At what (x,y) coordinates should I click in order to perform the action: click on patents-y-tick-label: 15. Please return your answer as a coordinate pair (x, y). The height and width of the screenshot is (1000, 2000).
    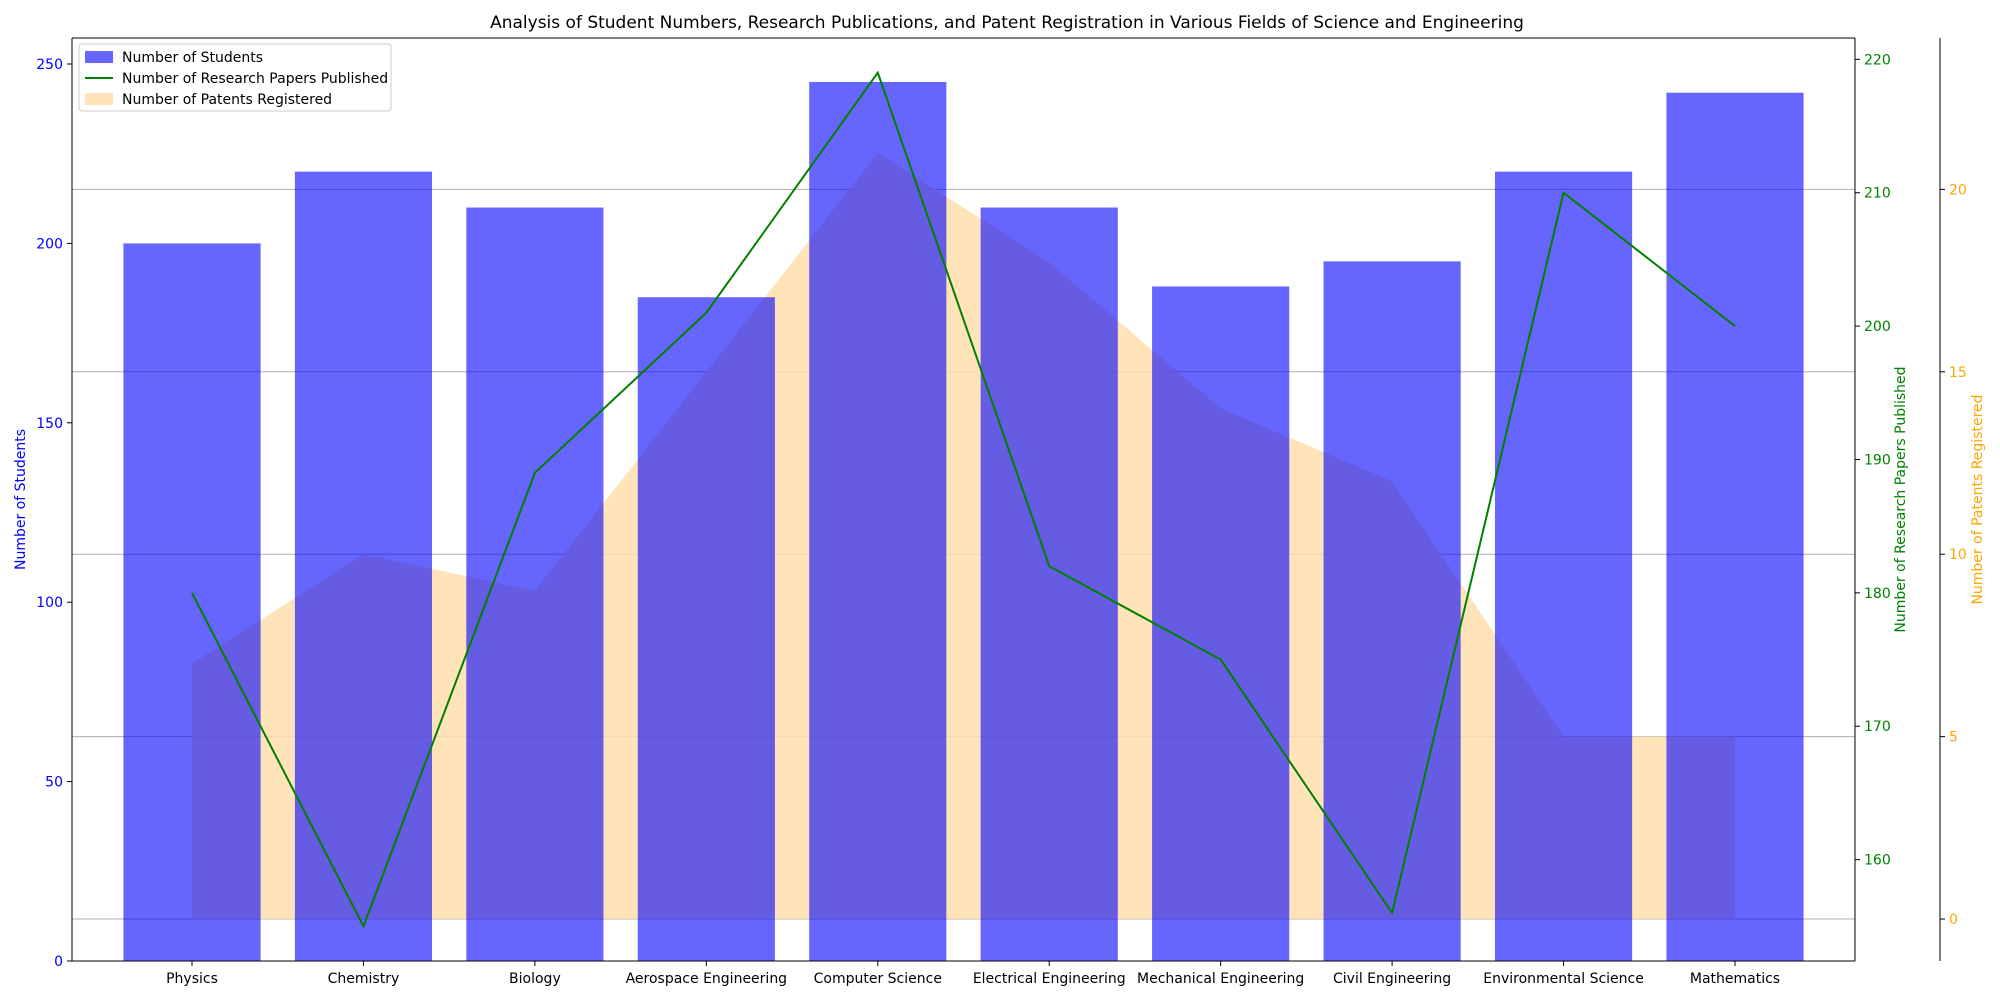
    Looking at the image, I should click on (1958, 373).